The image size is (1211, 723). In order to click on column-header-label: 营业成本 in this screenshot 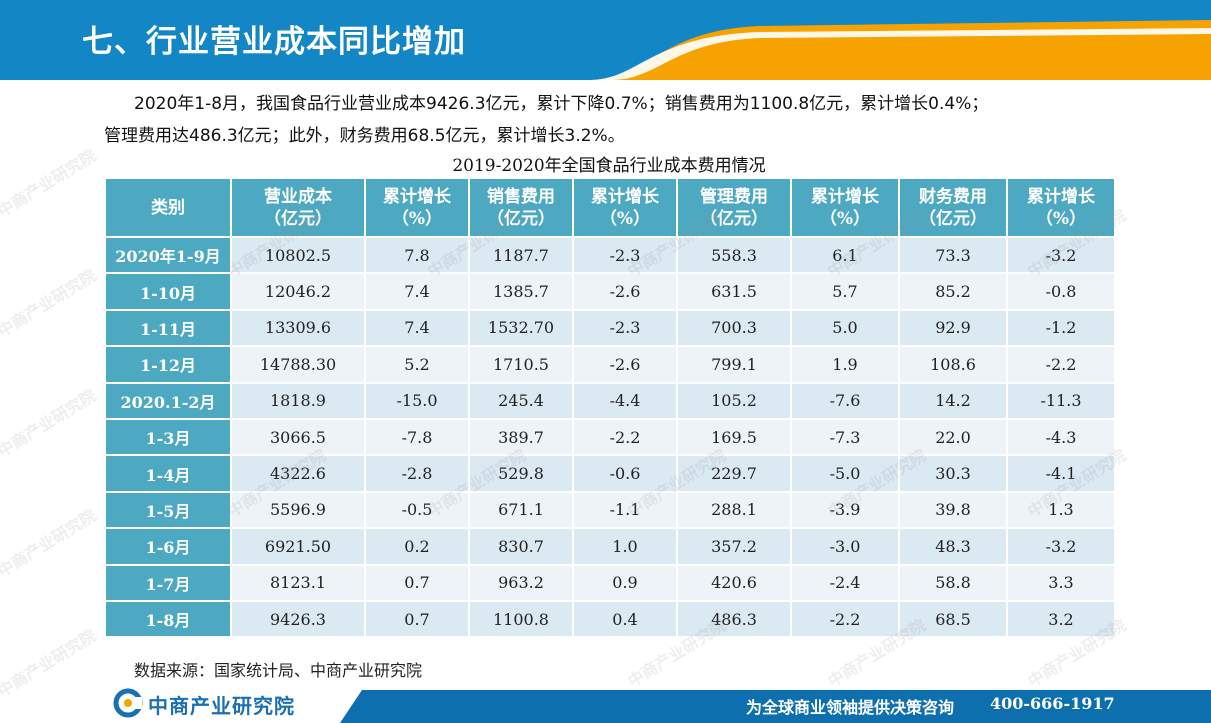, I will do `click(298, 196)`.